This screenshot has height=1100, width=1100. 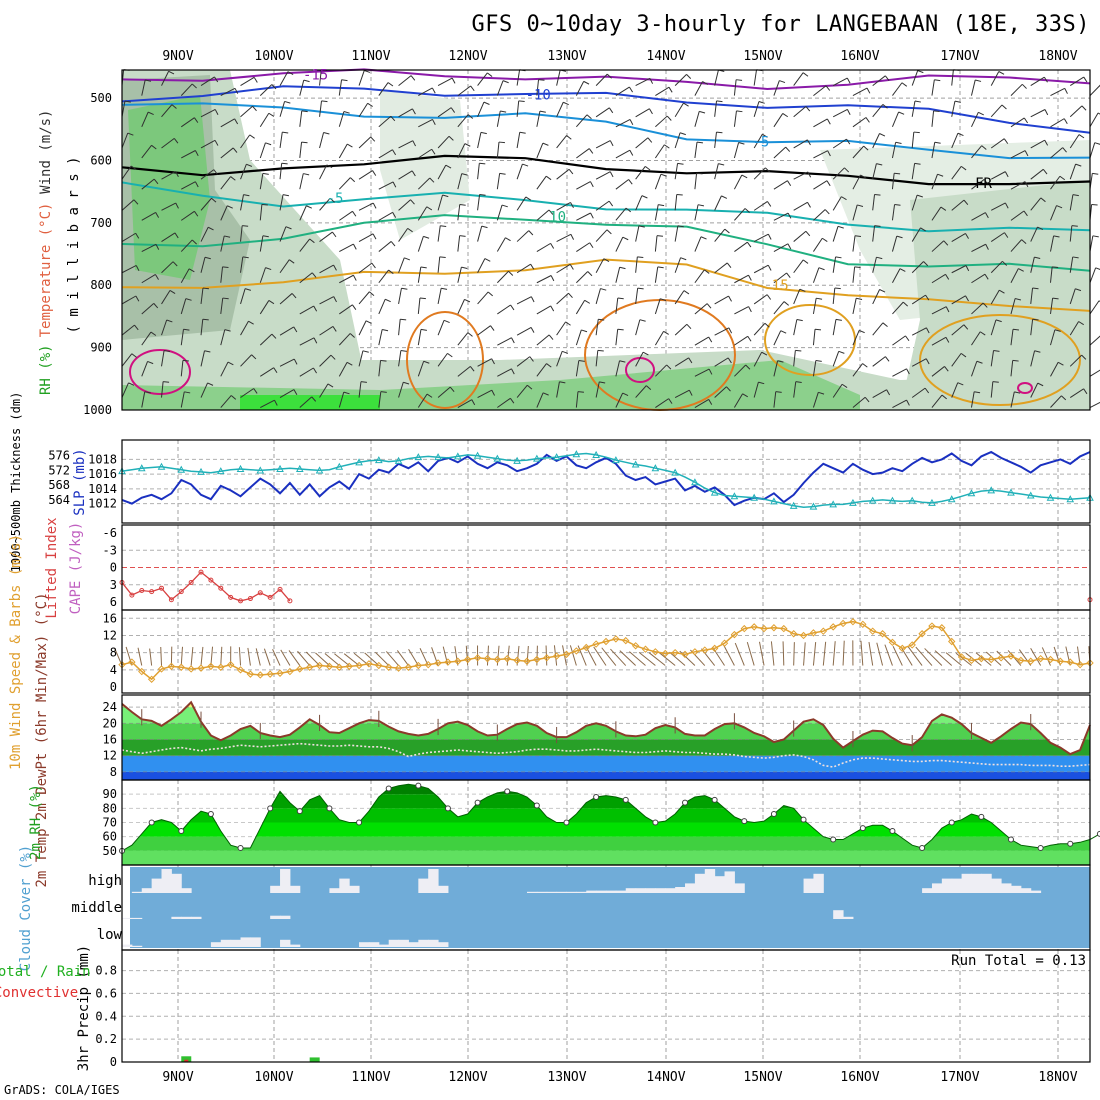 What do you see at coordinates (102, 474) in the screenshot?
I see `slp-tick-label: 1016` at bounding box center [102, 474].